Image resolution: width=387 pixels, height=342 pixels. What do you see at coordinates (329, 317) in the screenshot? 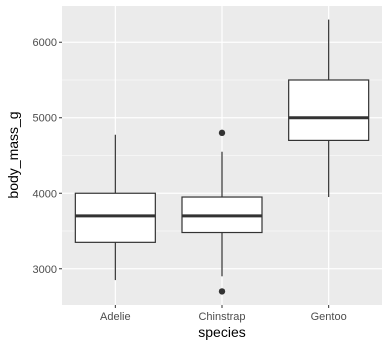
I see `x-tick-label: Gentoo` at bounding box center [329, 317].